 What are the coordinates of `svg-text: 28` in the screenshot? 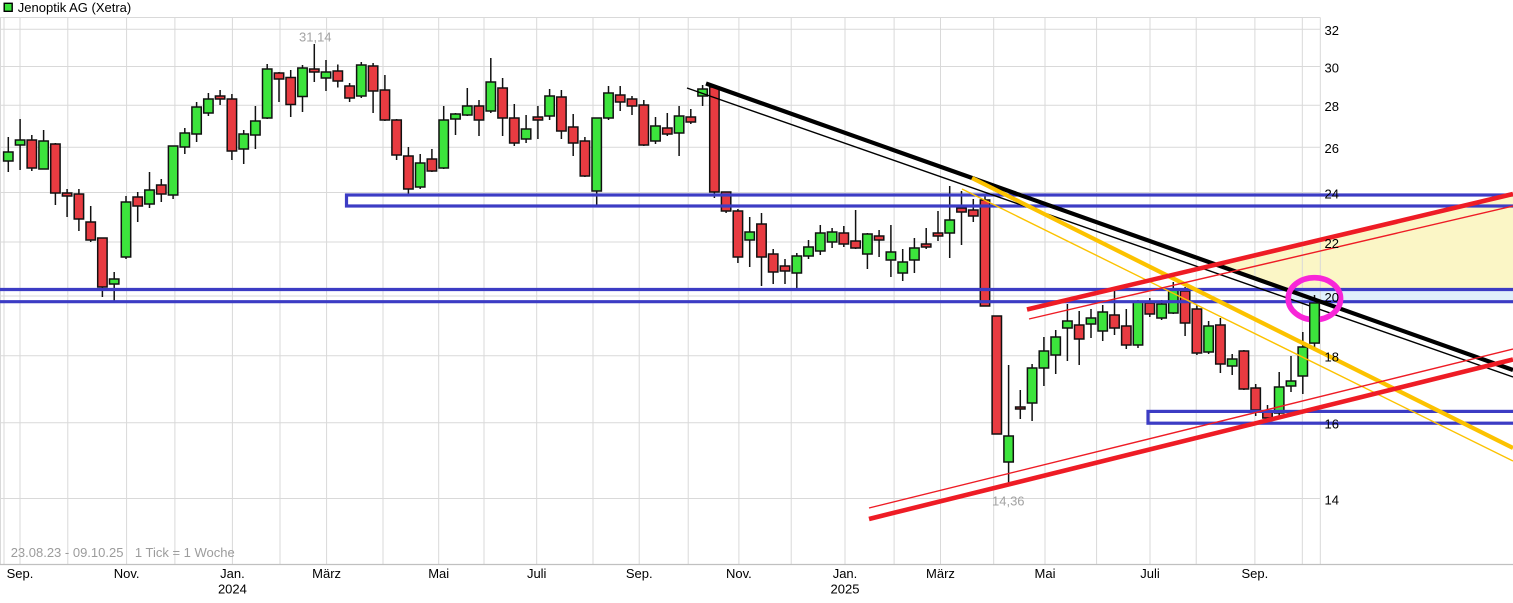 It's located at (1332, 106).